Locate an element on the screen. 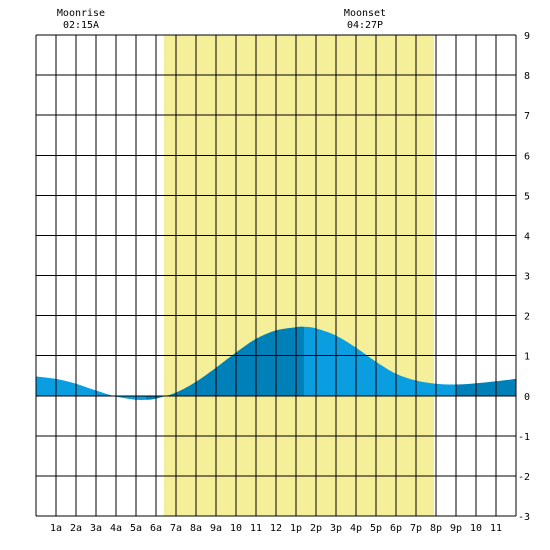  y-tick-label: 2 is located at coordinates (527, 317).